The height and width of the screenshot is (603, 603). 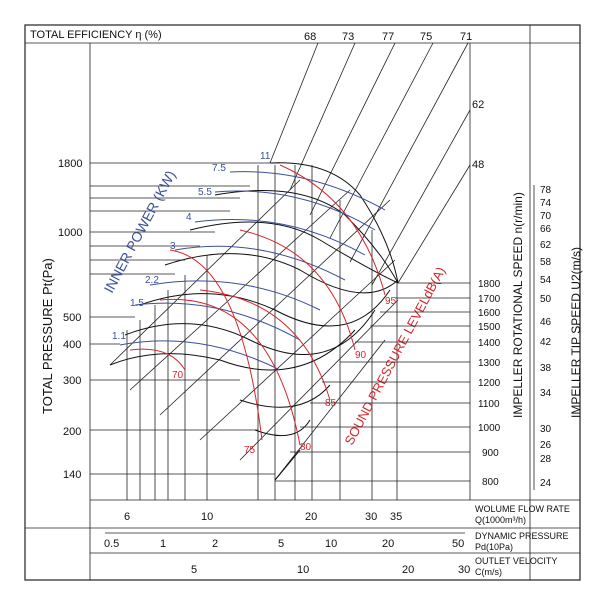 What do you see at coordinates (163, 544) in the screenshot?
I see `dyn-tick-1: 1` at bounding box center [163, 544].